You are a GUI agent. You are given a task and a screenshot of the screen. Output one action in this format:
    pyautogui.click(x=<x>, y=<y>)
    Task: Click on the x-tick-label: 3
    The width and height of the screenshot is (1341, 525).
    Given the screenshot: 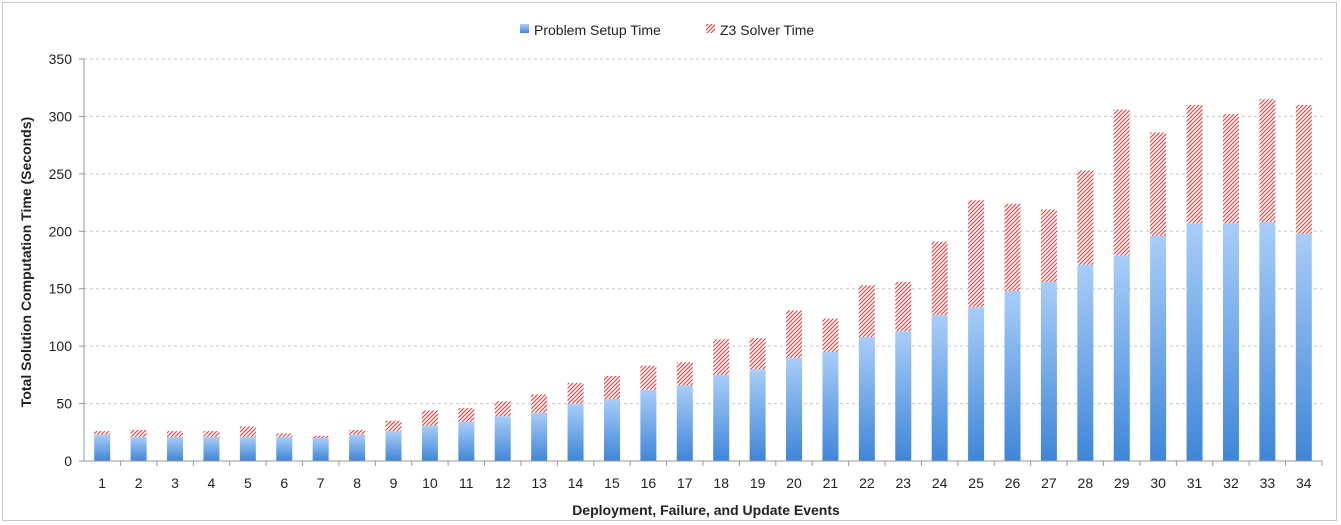 What is the action you would take?
    pyautogui.click(x=175, y=483)
    